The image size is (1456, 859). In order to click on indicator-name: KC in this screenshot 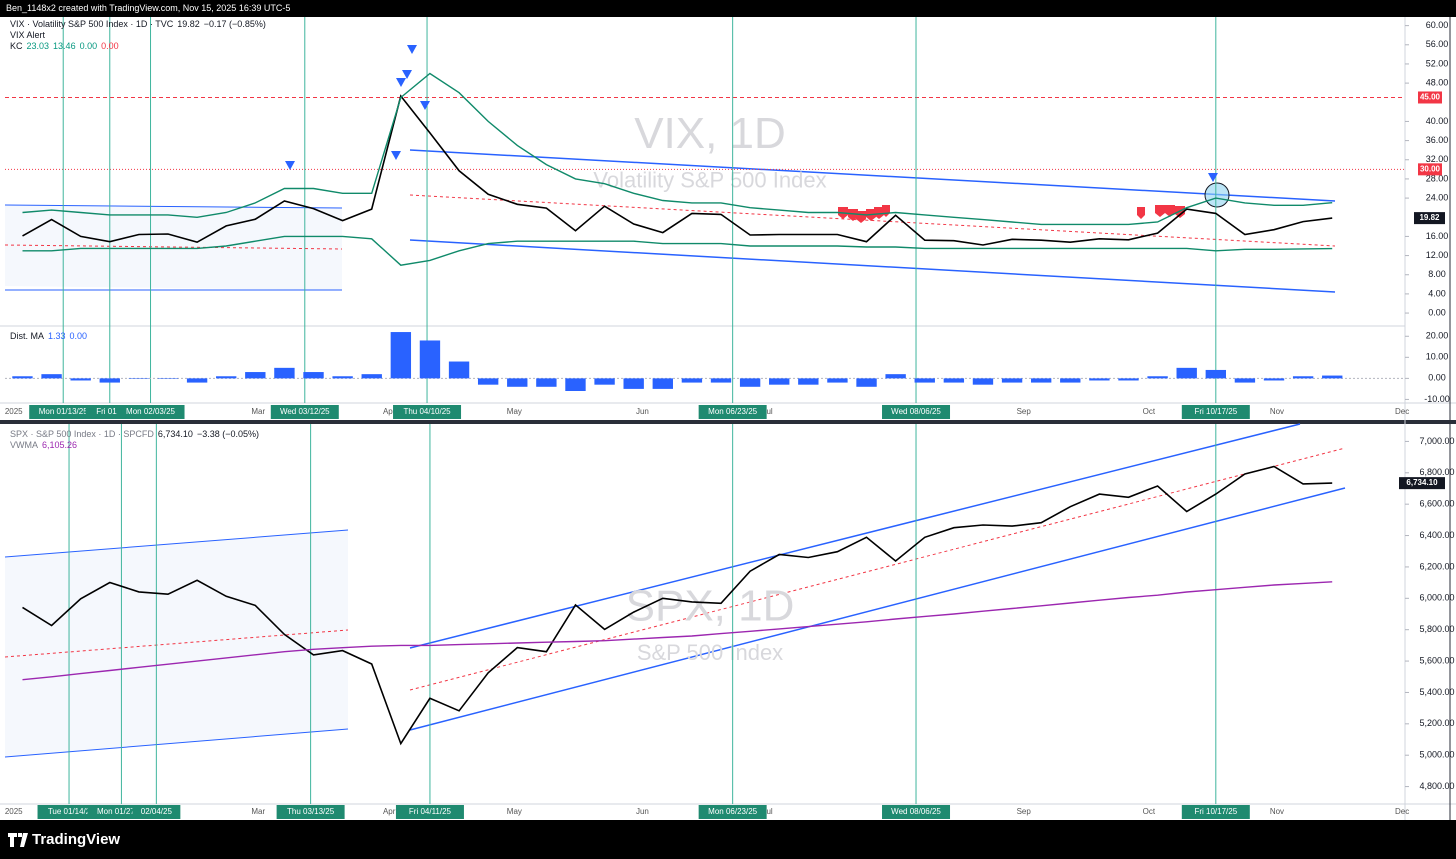, I will do `click(16, 46)`.